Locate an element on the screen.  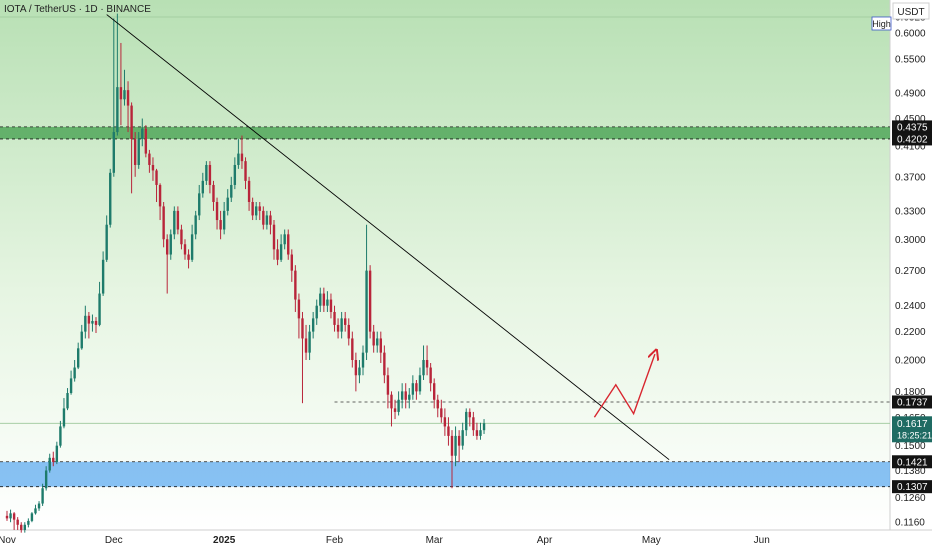
projection-arrow is located at coordinates (624, 386).